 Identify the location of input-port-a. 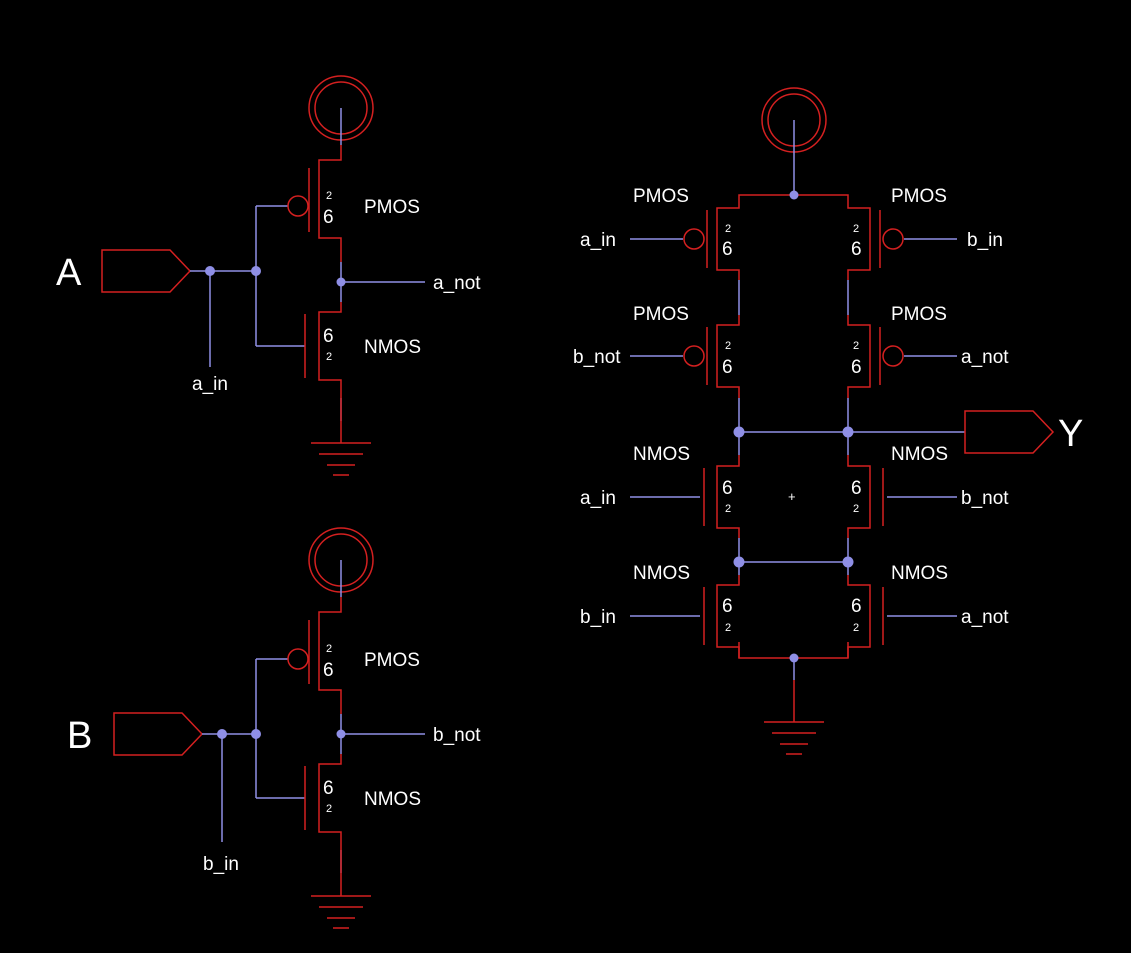
(146, 271).